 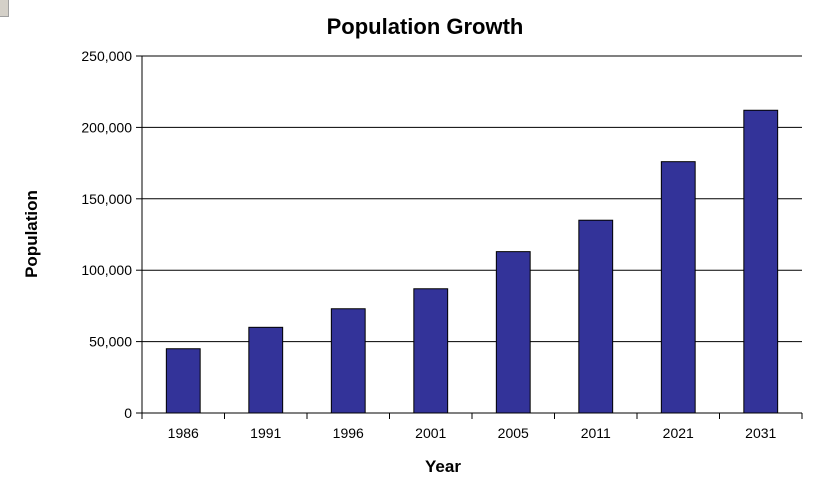 I want to click on bar-2005, so click(x=513, y=332).